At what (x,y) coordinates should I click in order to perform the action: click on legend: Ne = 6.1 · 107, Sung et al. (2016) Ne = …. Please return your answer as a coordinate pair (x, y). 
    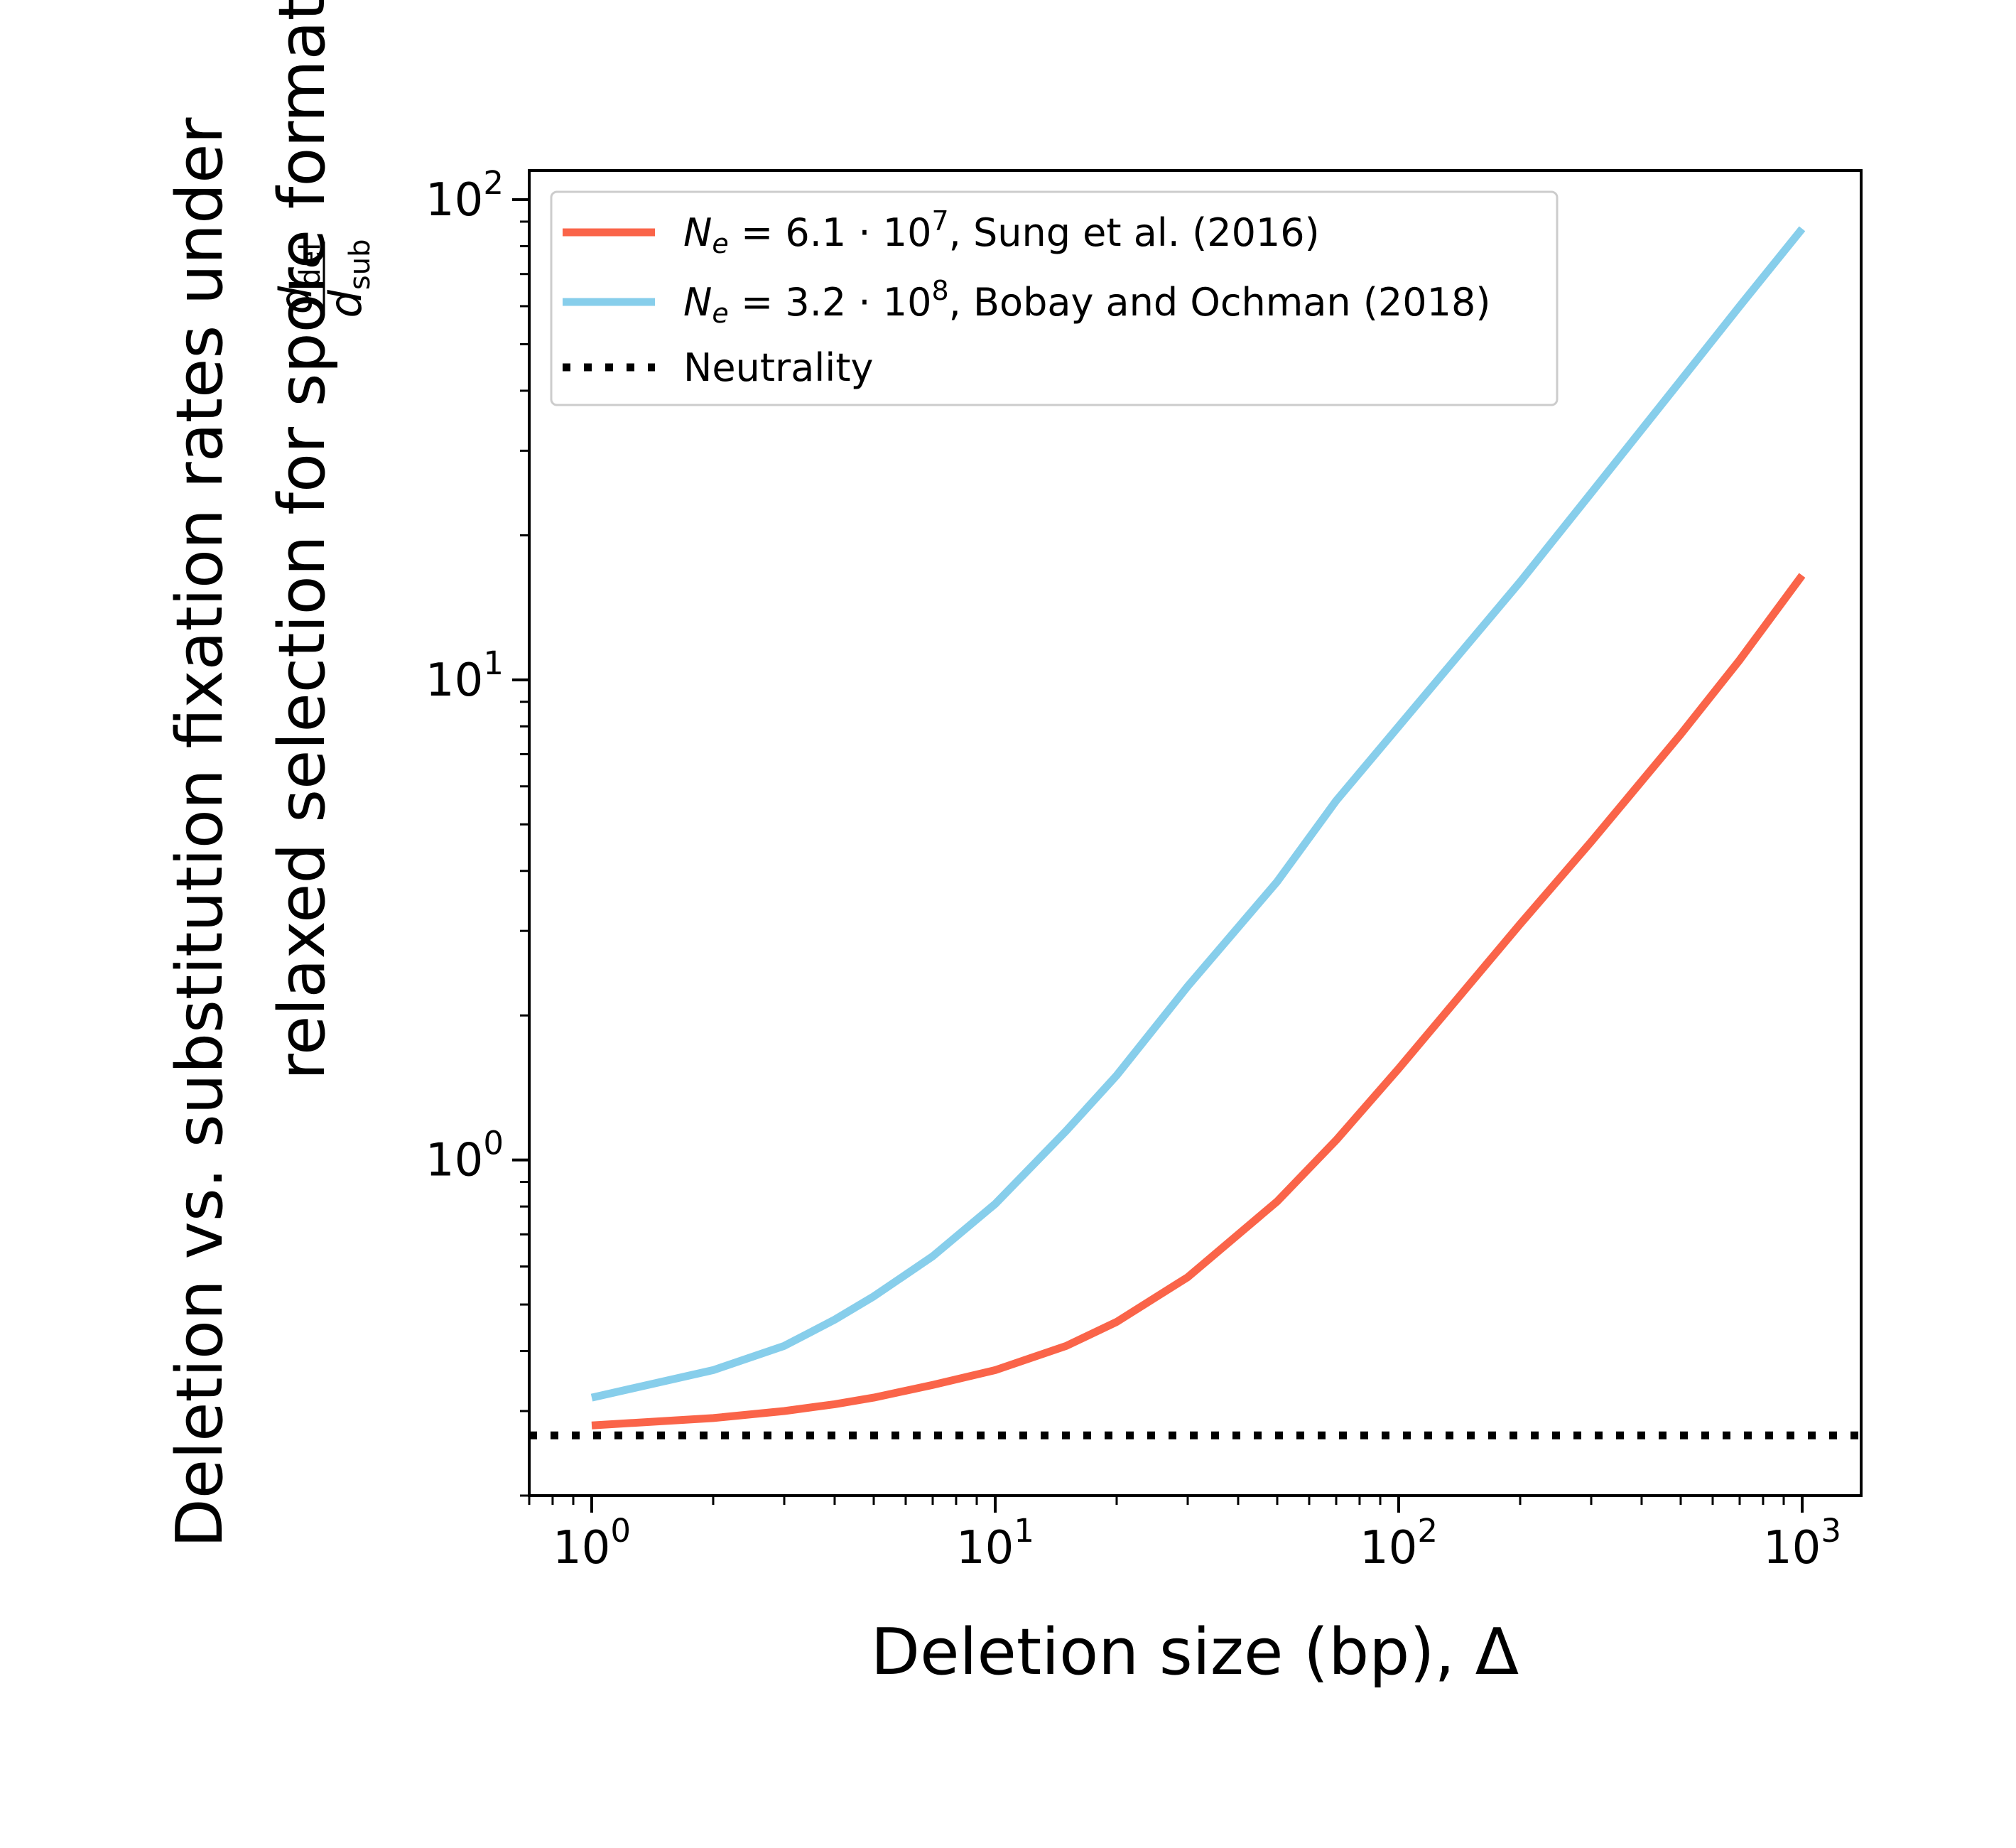
    Looking at the image, I should click on (1055, 298).